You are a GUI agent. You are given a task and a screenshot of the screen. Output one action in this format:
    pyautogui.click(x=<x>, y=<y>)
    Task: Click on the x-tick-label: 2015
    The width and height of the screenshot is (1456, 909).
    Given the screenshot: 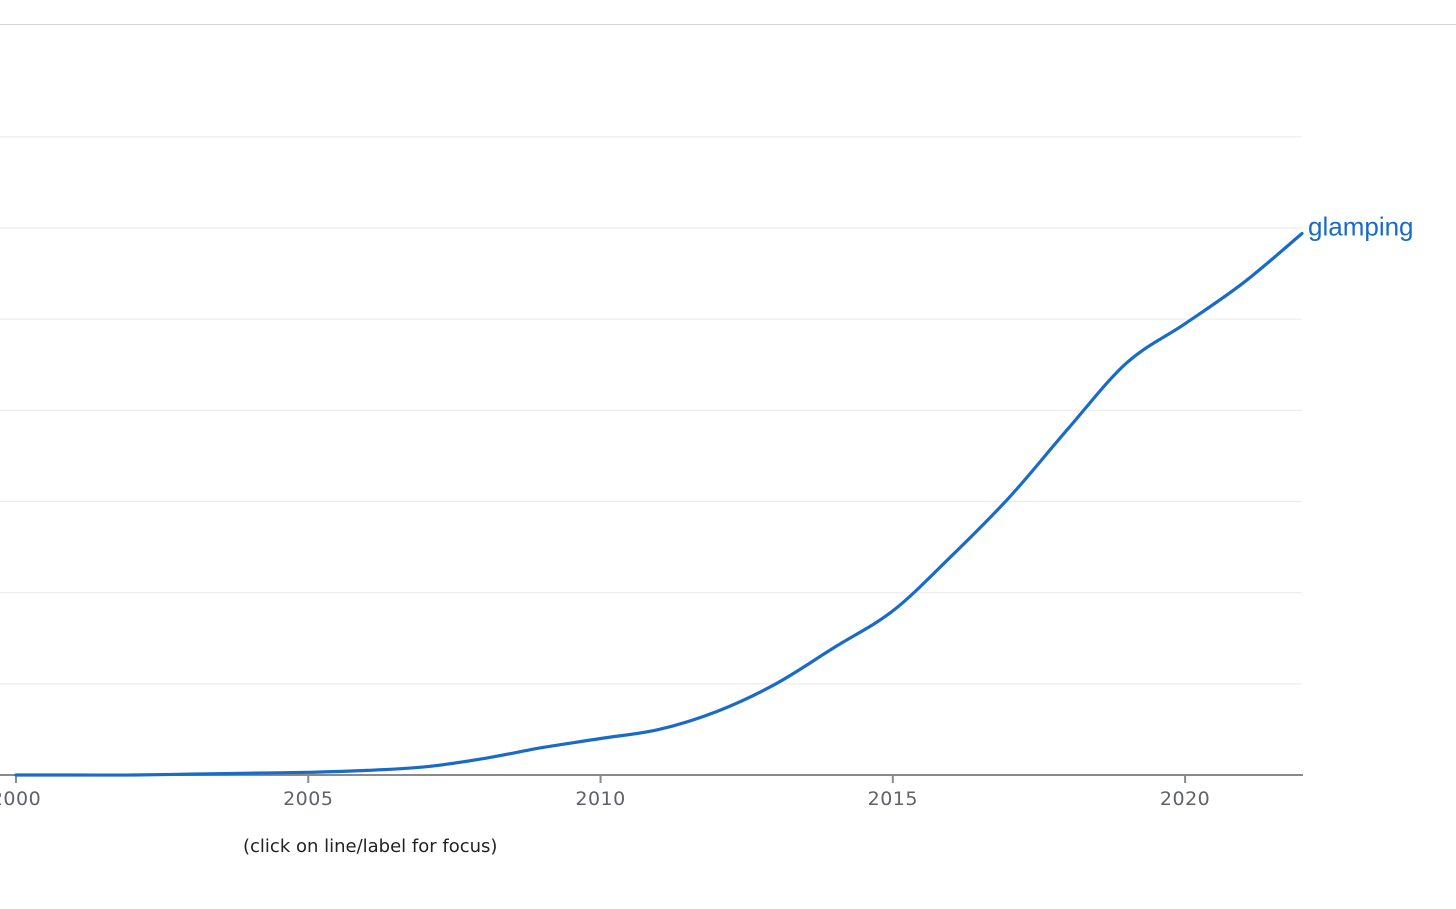 What is the action you would take?
    pyautogui.click(x=893, y=799)
    